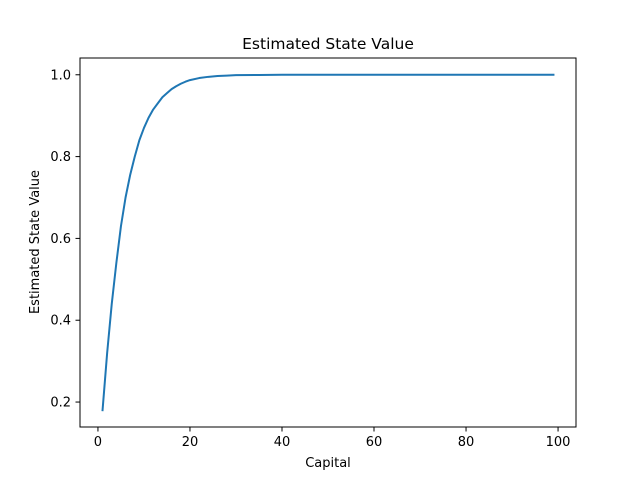 The height and width of the screenshot is (480, 640). I want to click on y-axis-label: Estimated State Value, so click(35, 242).